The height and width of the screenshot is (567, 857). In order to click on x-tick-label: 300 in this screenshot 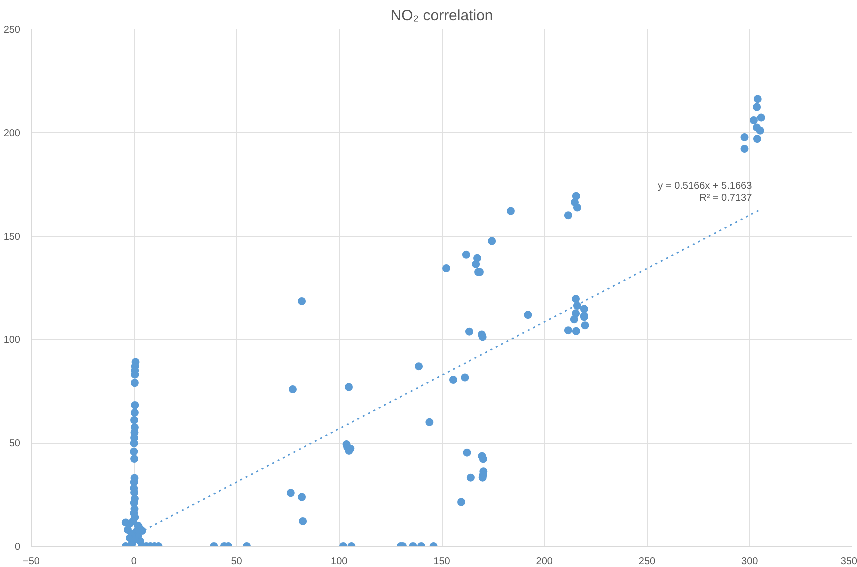, I will do `click(750, 561)`.